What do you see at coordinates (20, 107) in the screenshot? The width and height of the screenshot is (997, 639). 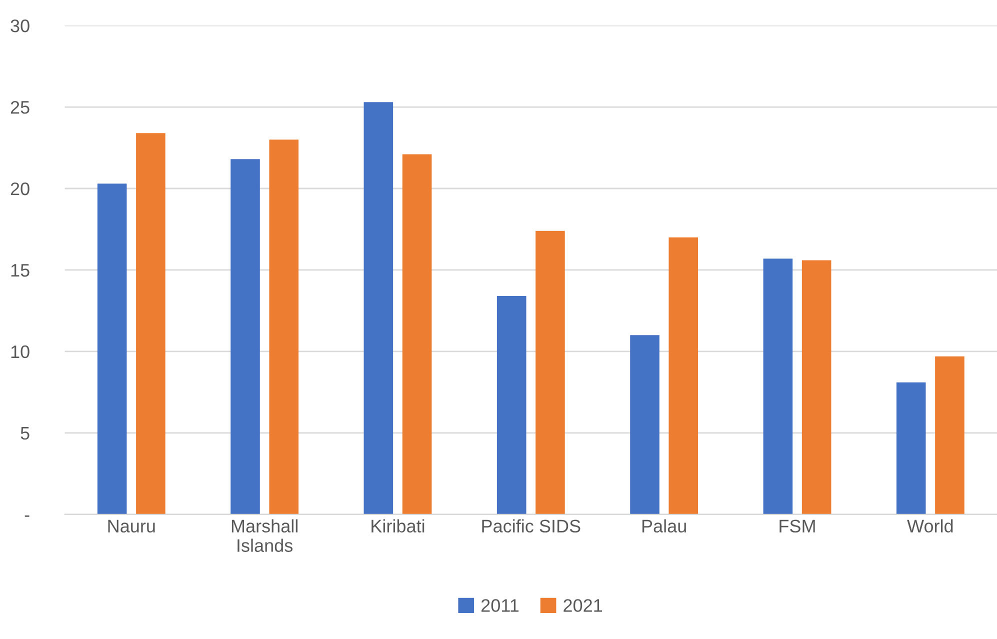 I see `y-tick-label: 25` at bounding box center [20, 107].